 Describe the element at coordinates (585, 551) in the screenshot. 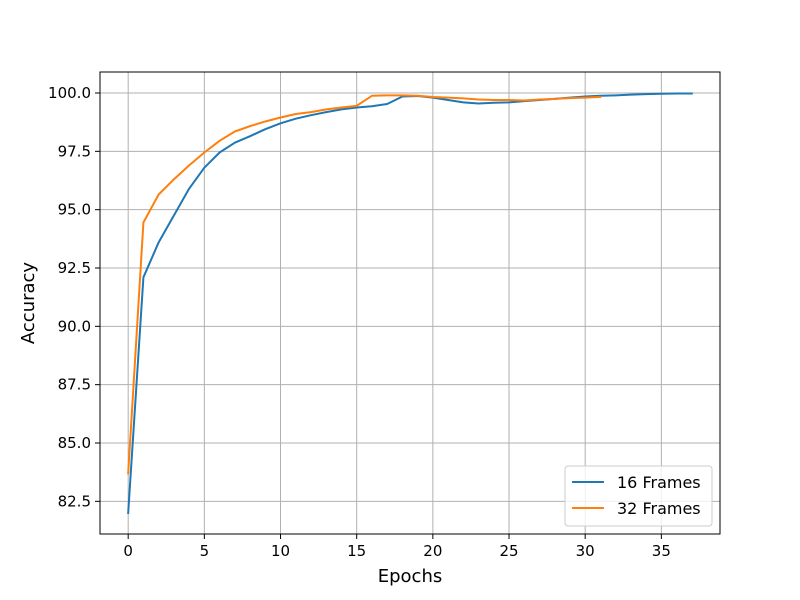

I see `x-tick-label: 30` at that location.